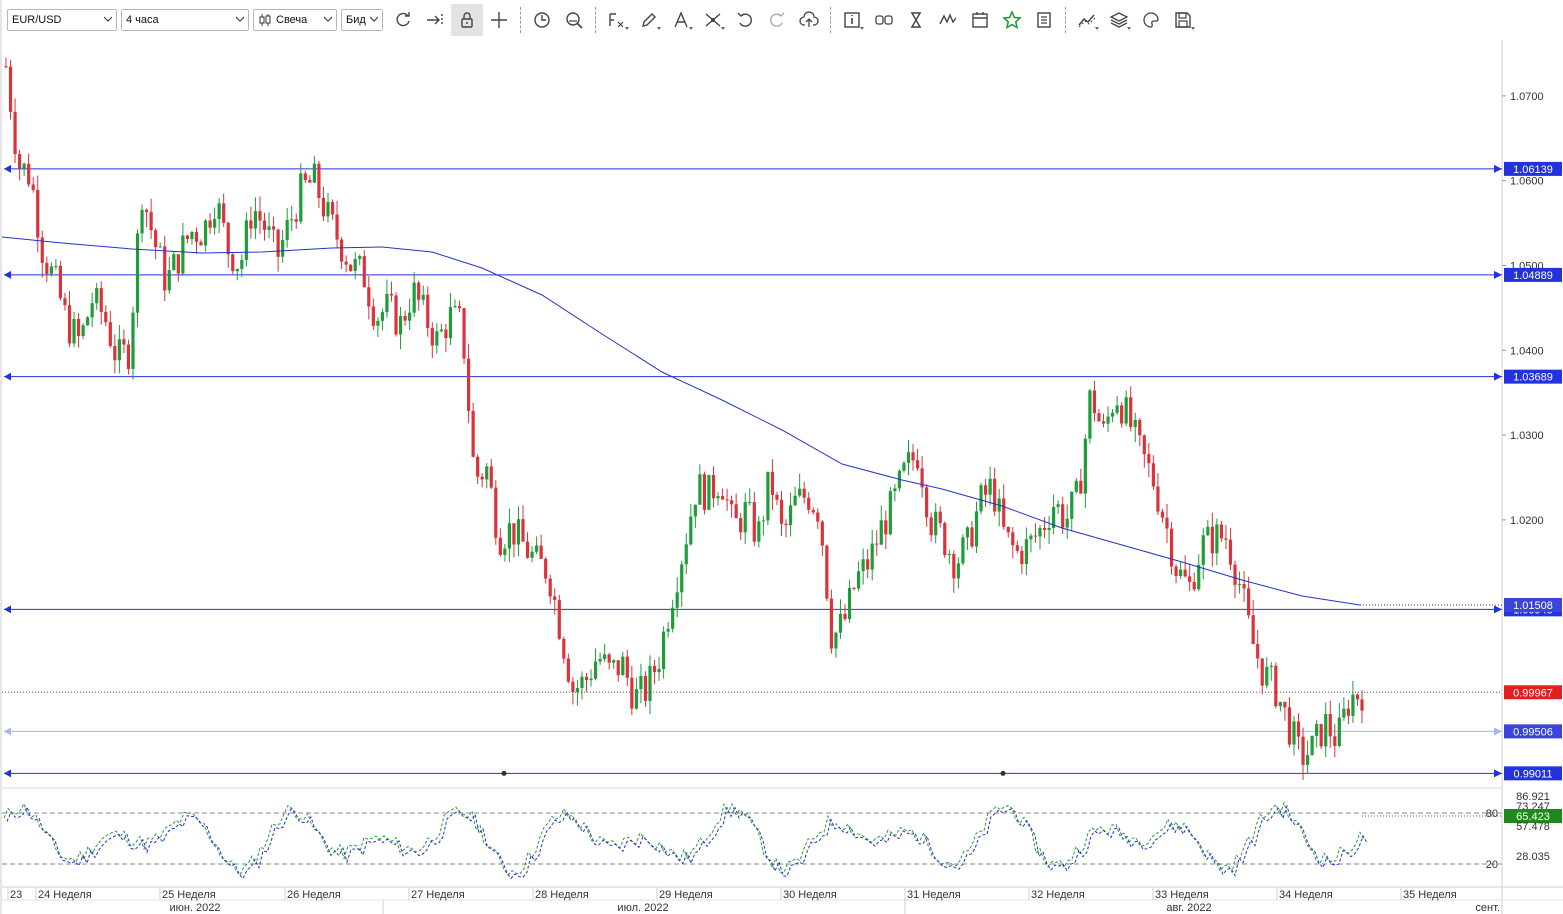 Image resolution: width=1563 pixels, height=914 pixels. Describe the element at coordinates (185, 20) in the screenshot. I see `timeframe-select: 4 часа` at that location.